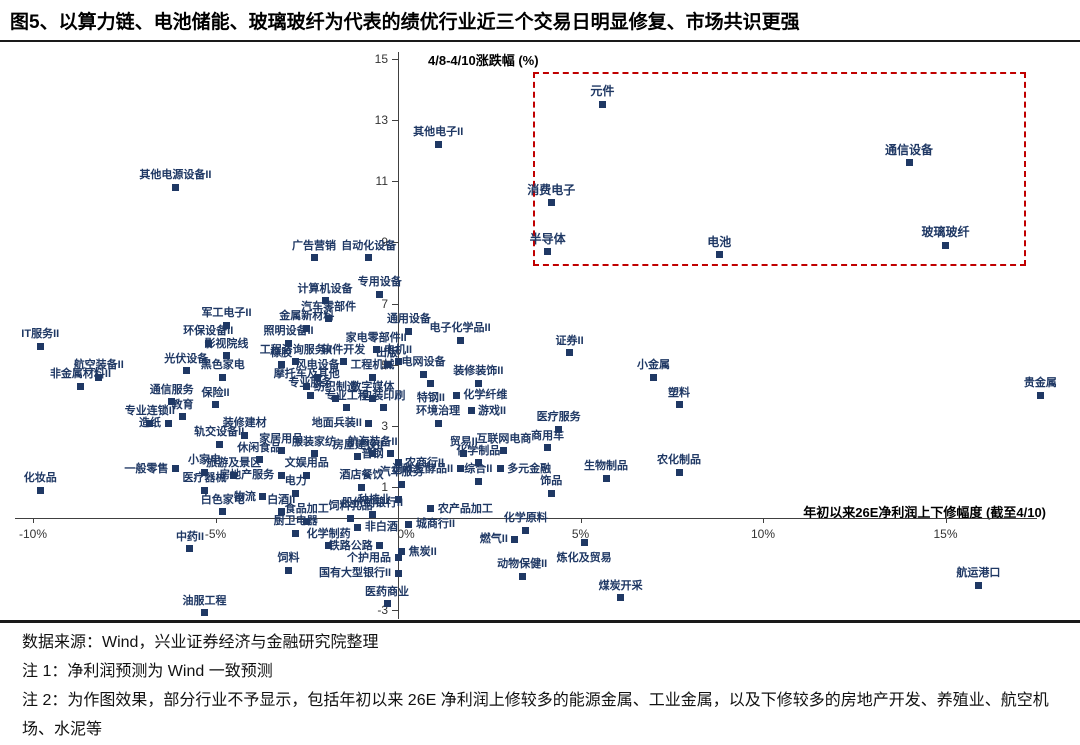  I want to click on x-tick-label: 5%, so click(580, 534).